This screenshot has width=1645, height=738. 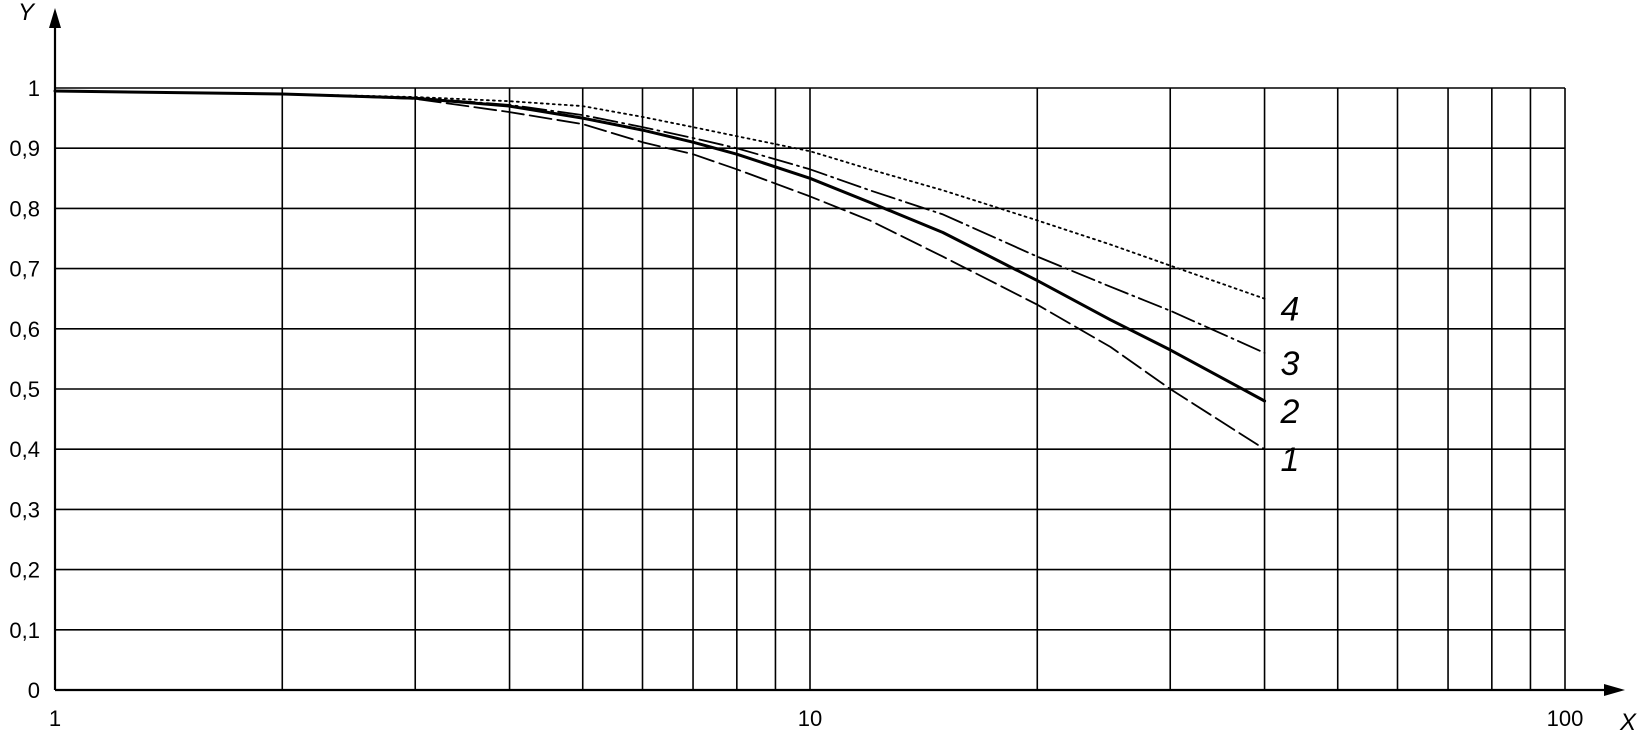 What do you see at coordinates (27, 13) in the screenshot?
I see `y-axis-label: Y` at bounding box center [27, 13].